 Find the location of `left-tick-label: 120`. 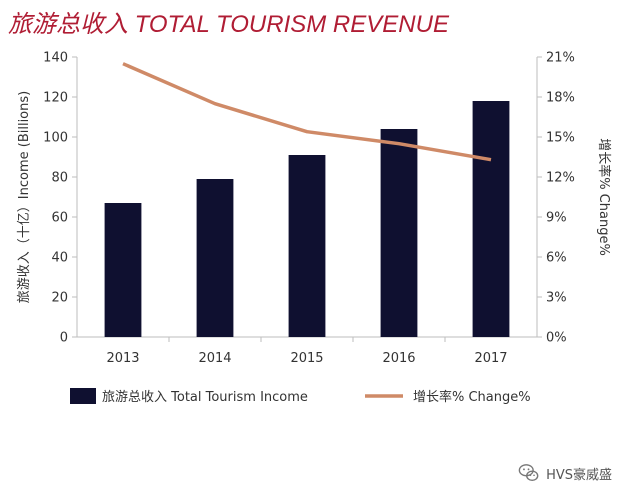

left-tick-label: 120 is located at coordinates (55, 98).